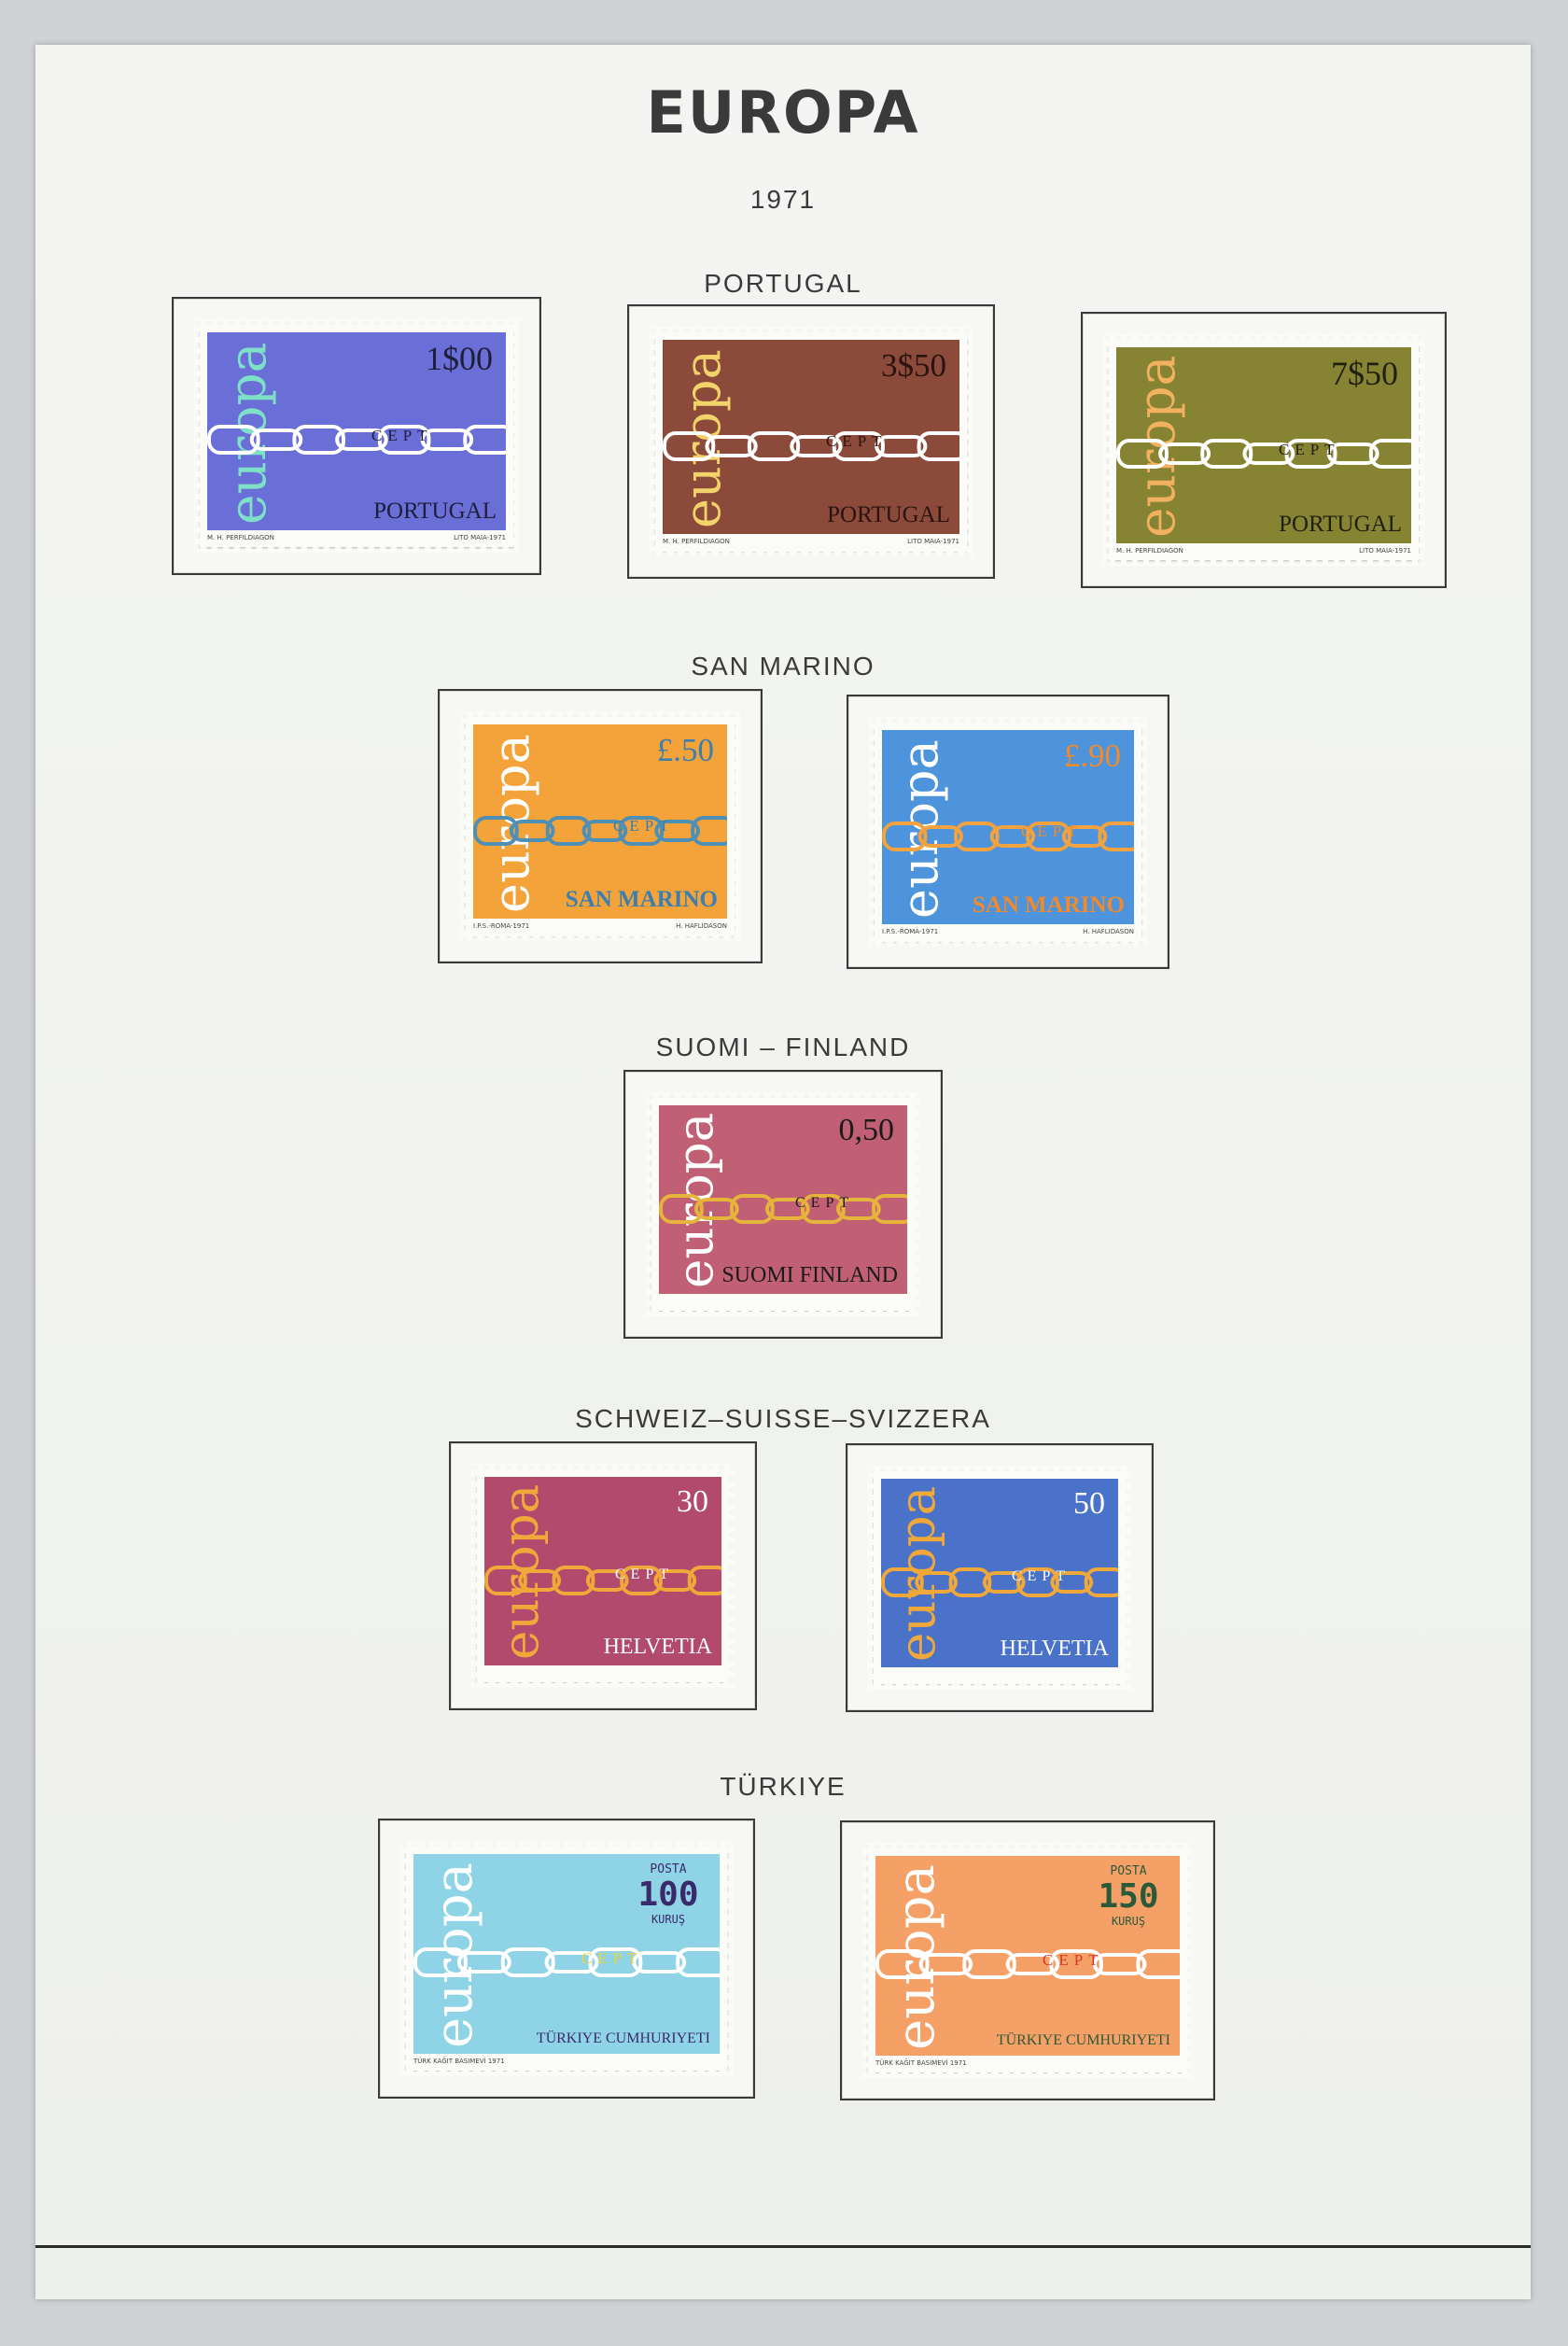  I want to click on country-heading: SUOMI – FINLAND, so click(783, 1047).